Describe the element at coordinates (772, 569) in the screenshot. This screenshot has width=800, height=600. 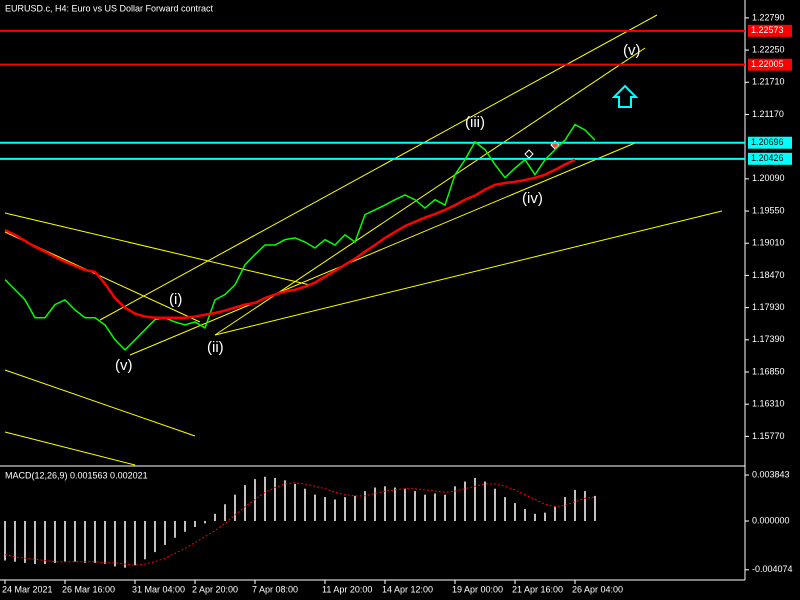
I see `y-tick-label: -0.004074` at that location.